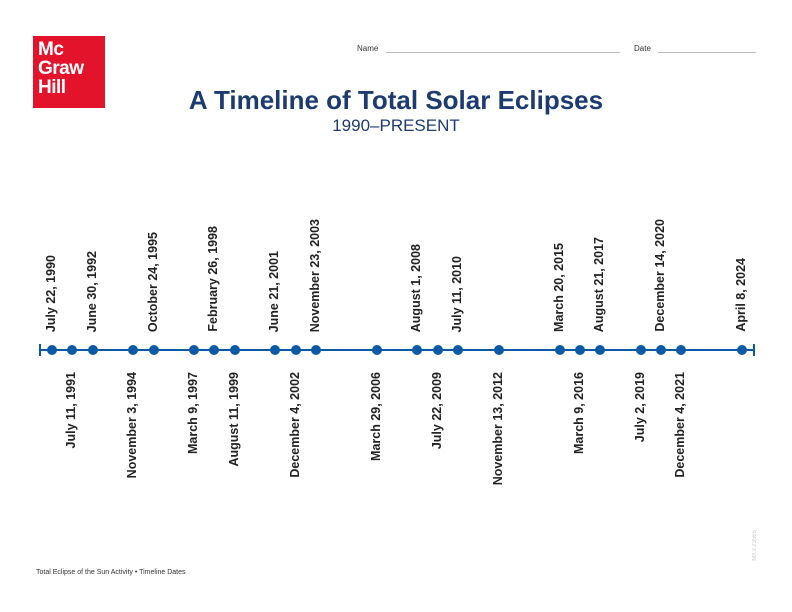 This screenshot has height=612, width=792. What do you see at coordinates (368, 48) in the screenshot?
I see `name-label: Name` at bounding box center [368, 48].